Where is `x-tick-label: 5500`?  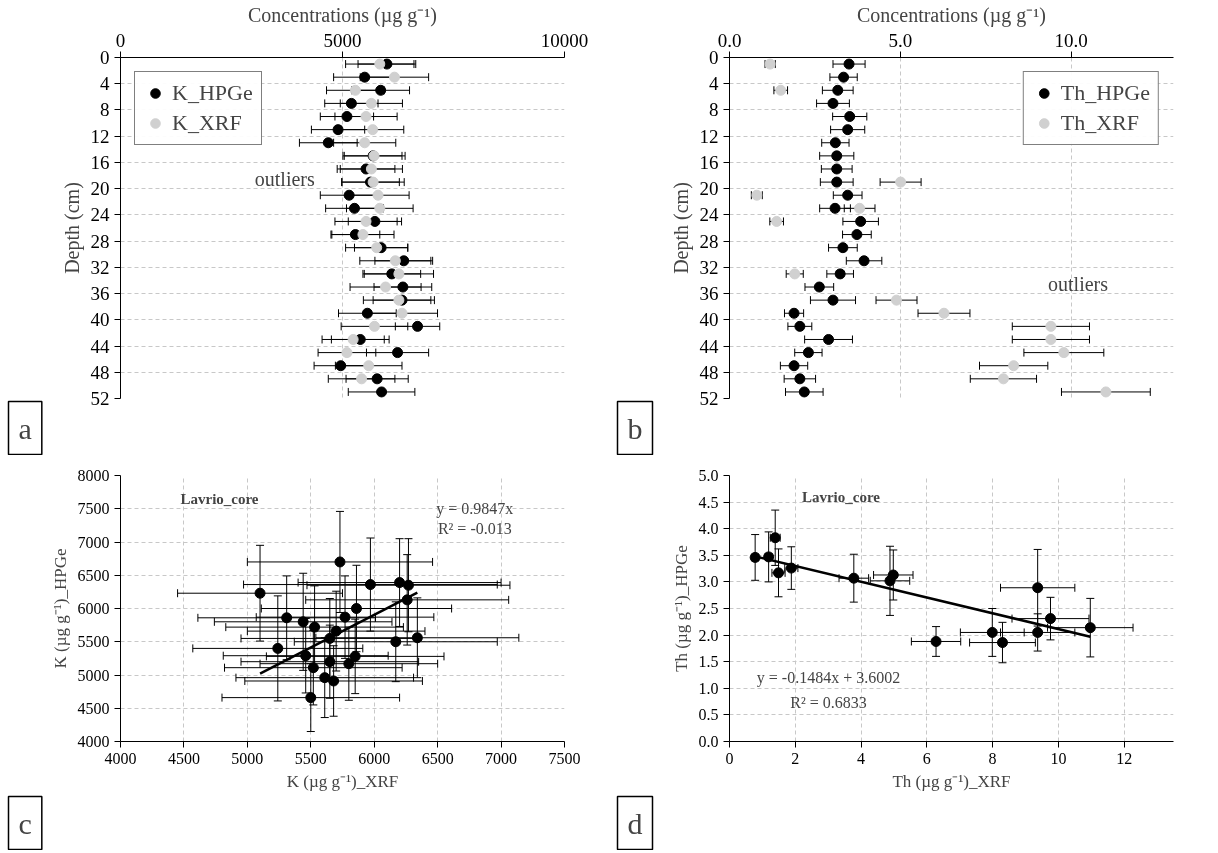 x-tick-label: 5500 is located at coordinates (310, 758).